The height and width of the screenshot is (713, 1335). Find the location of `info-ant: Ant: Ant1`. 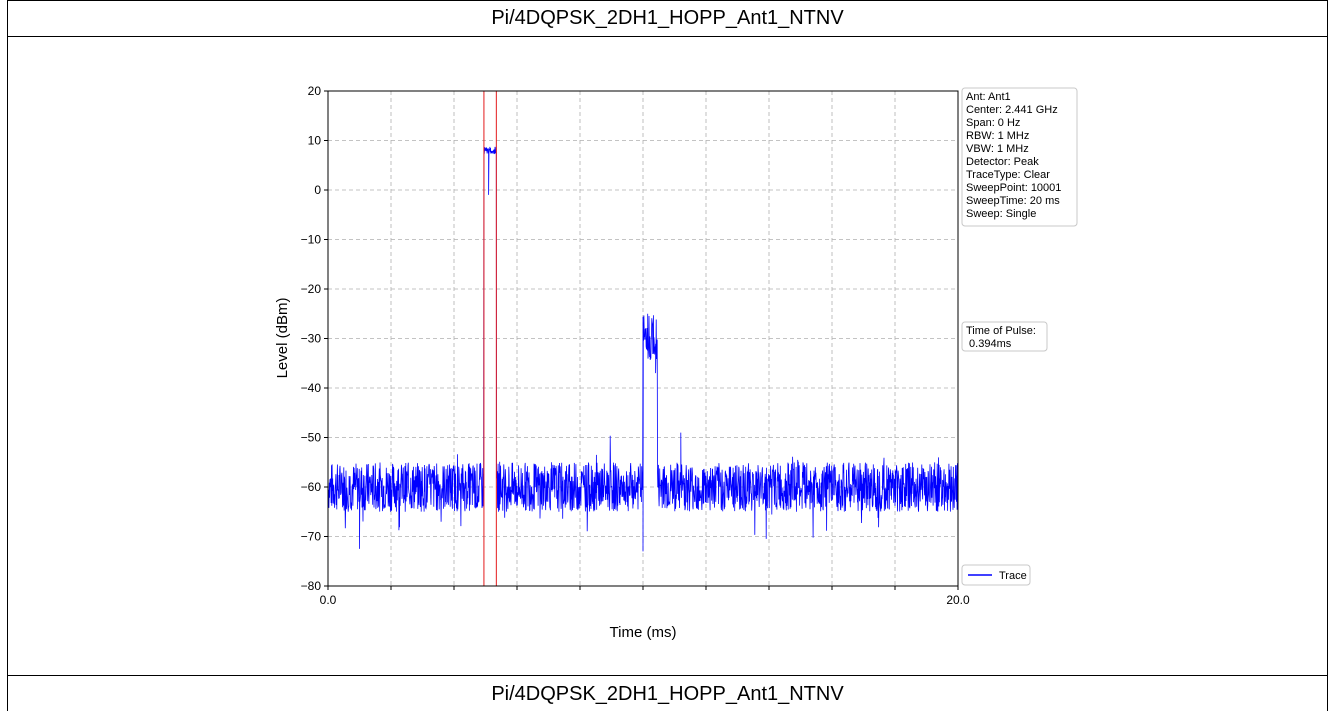

info-ant: Ant: Ant1 is located at coordinates (988, 97).